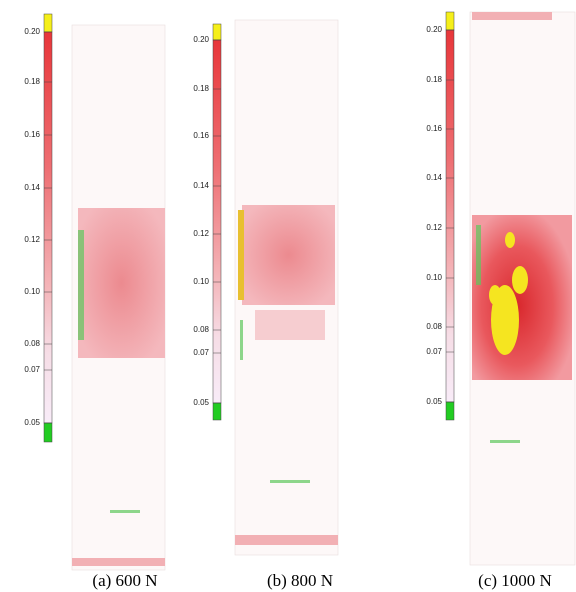 This screenshot has width=576, height=592. I want to click on hot-spots, so click(508, 293).